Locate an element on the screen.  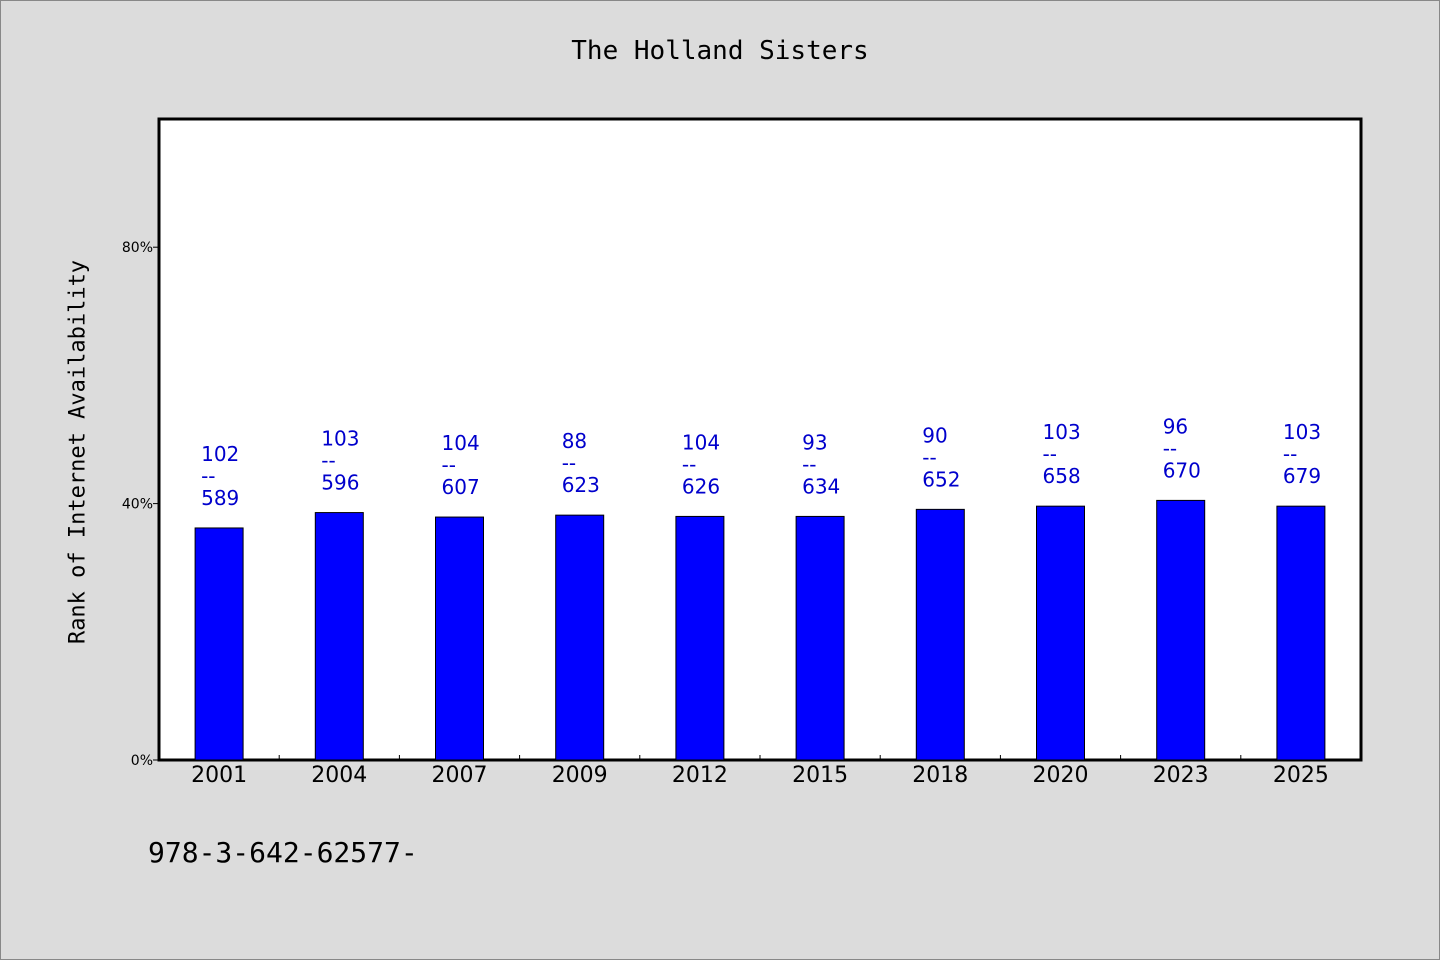
chart-title: The Holland Sisters is located at coordinates (720, 51).